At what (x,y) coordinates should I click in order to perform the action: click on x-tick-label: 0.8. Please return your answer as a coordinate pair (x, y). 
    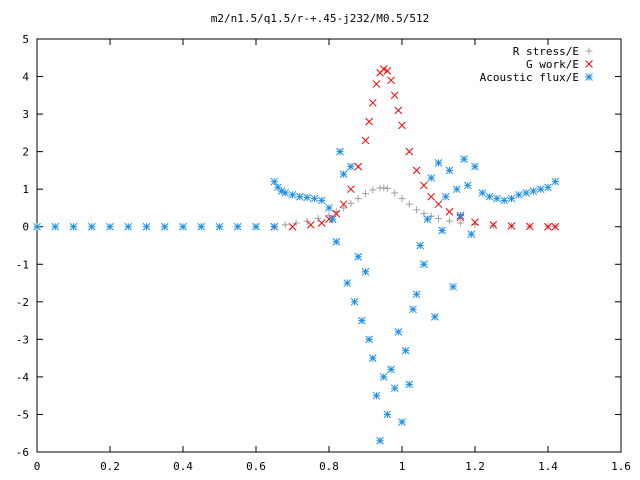
    Looking at the image, I should click on (329, 466).